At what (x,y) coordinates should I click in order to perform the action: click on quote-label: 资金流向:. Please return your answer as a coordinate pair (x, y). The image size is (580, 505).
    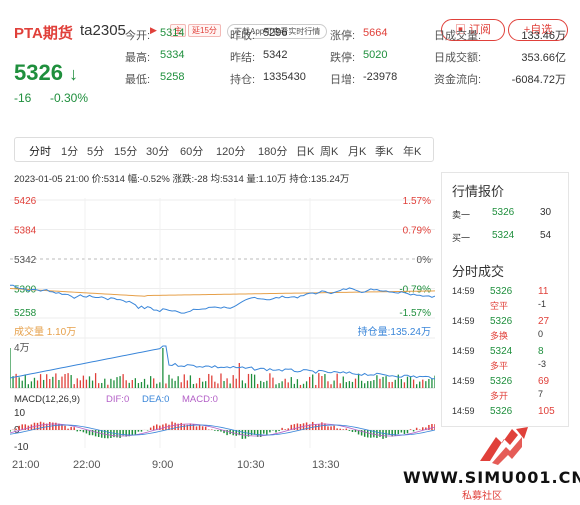
    Looking at the image, I should click on (458, 80).